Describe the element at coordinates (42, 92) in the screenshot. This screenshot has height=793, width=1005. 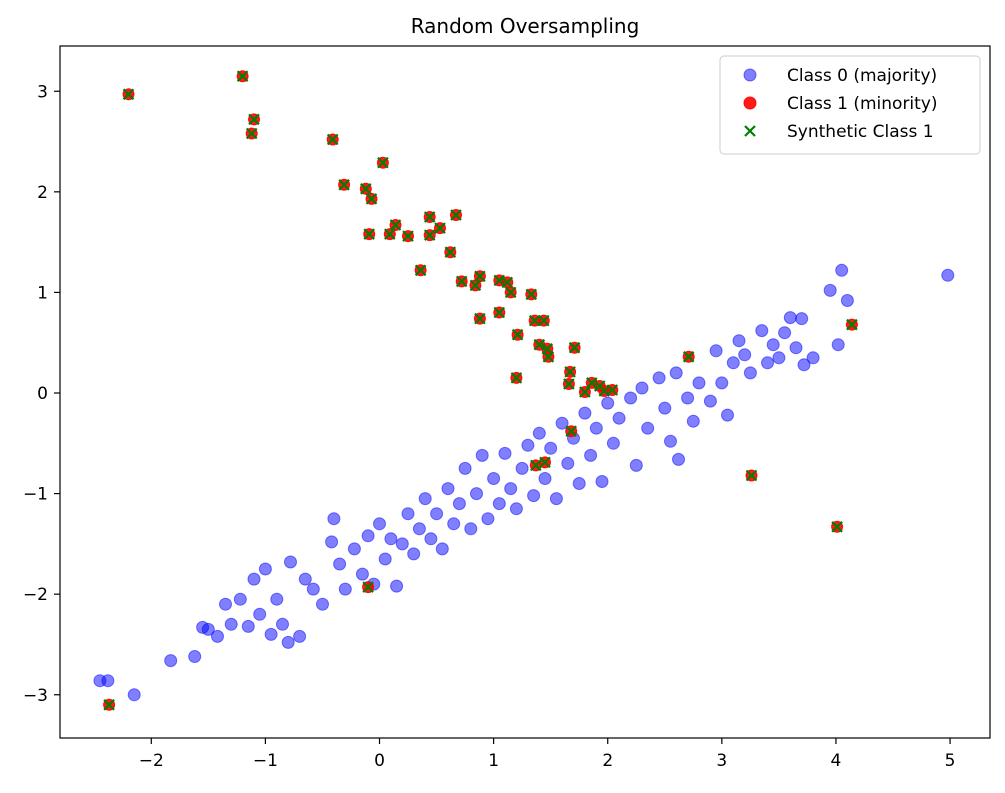
I see `y-tick-label: 3` at that location.